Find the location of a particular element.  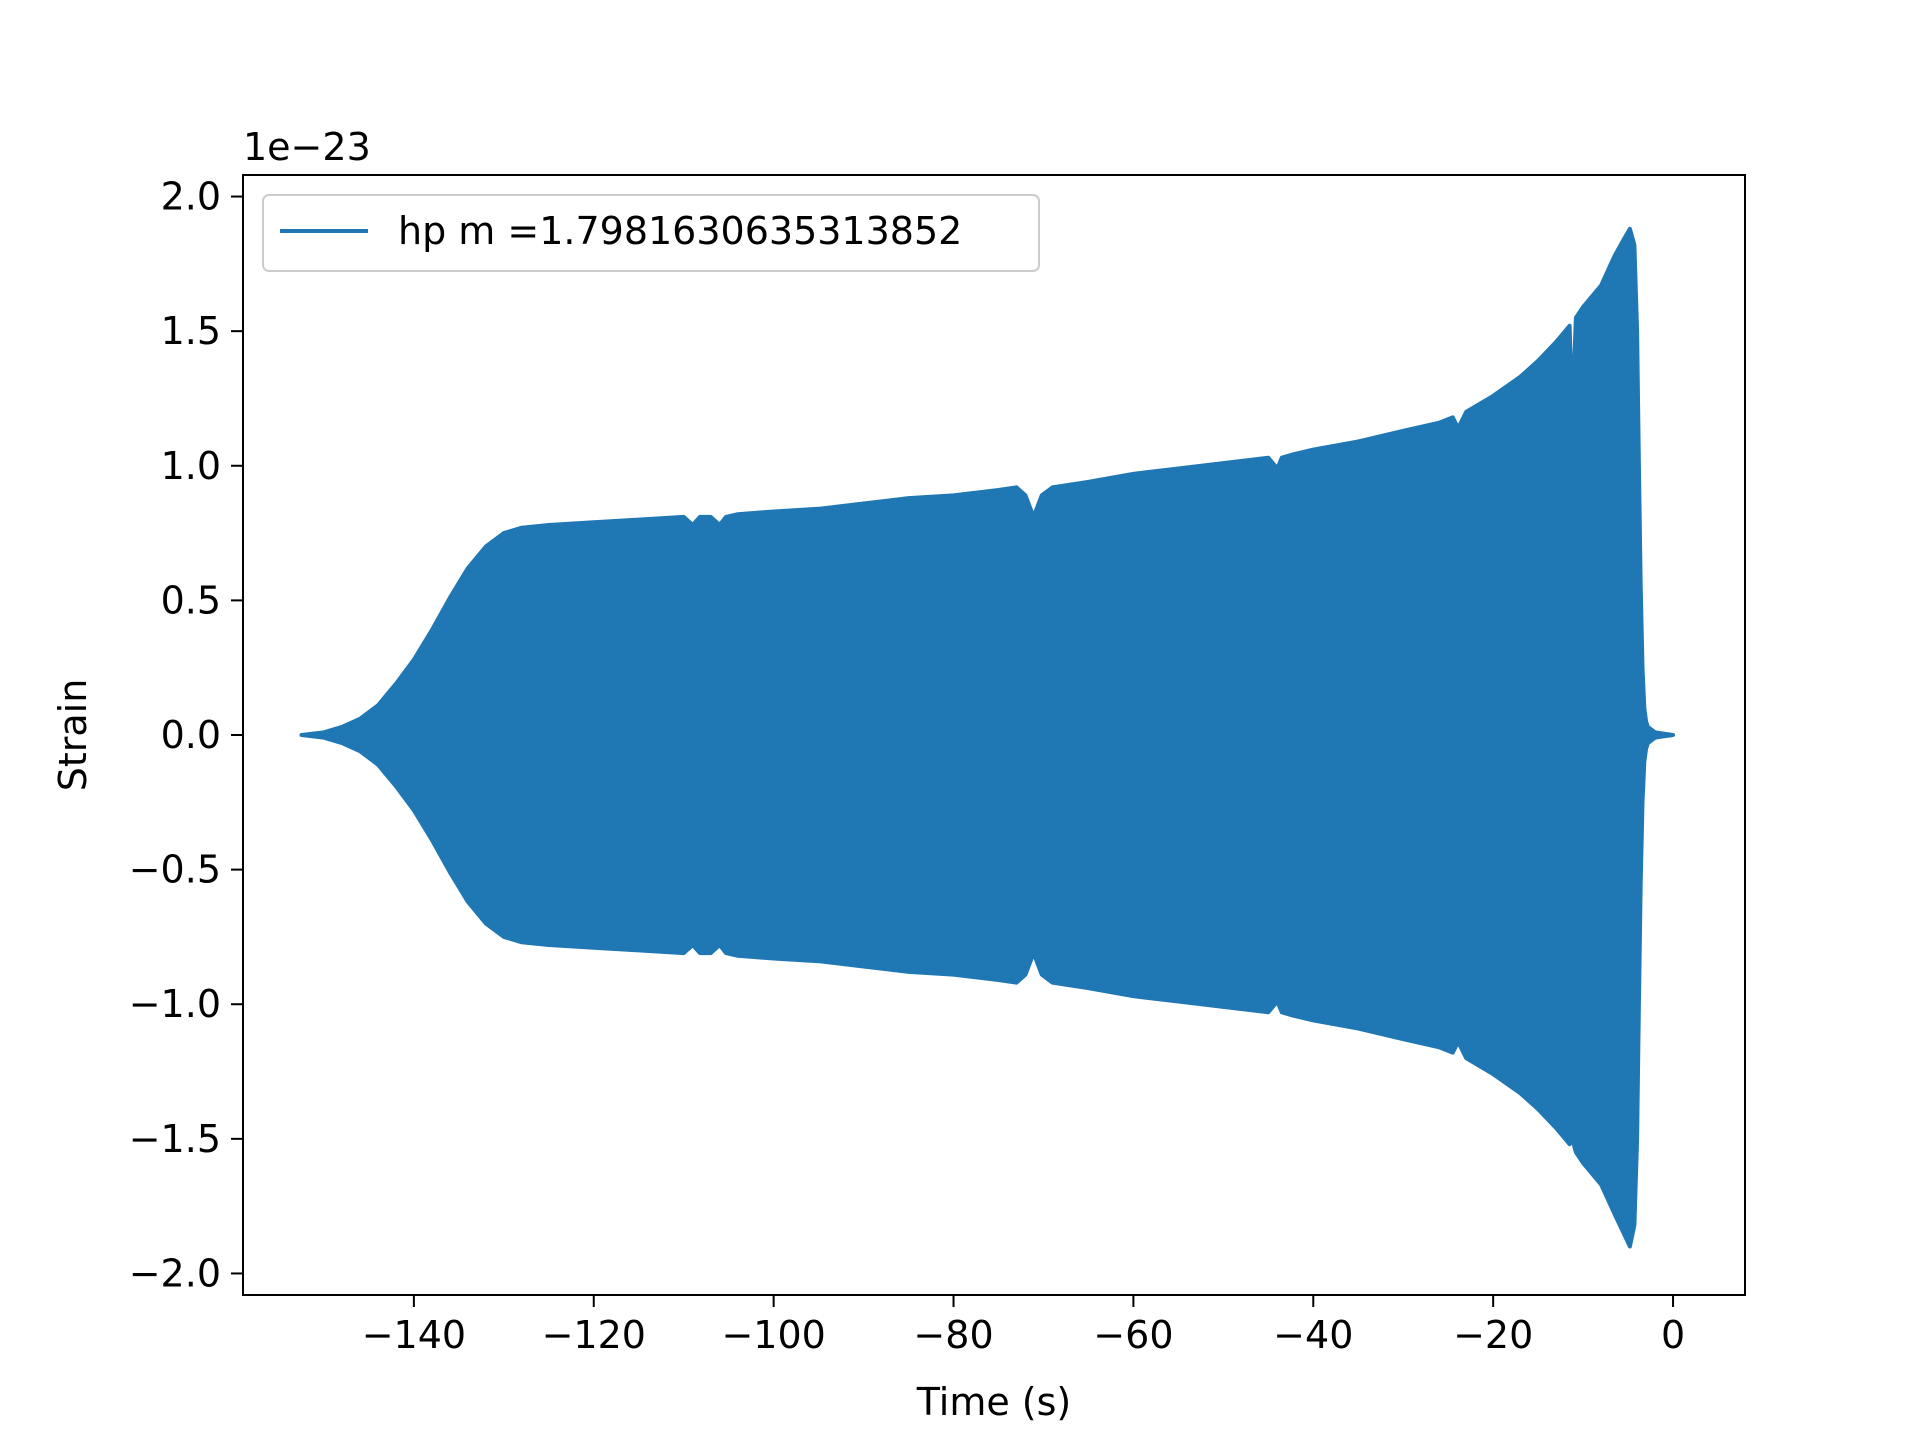

x-ticks: −140 −120 −100 −80 −60 −40 −20 0 is located at coordinates (1023, 1326).